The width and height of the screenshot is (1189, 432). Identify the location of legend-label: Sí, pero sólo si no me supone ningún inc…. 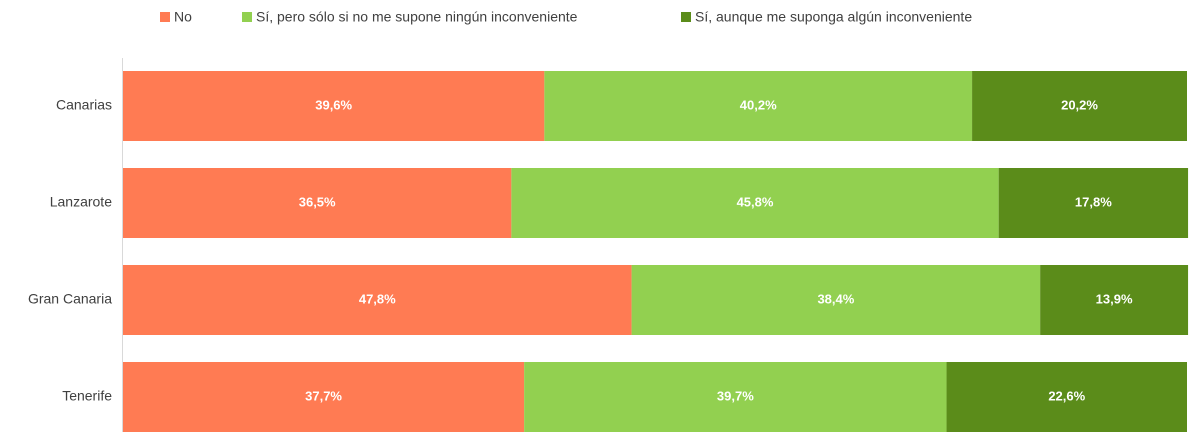
(417, 17).